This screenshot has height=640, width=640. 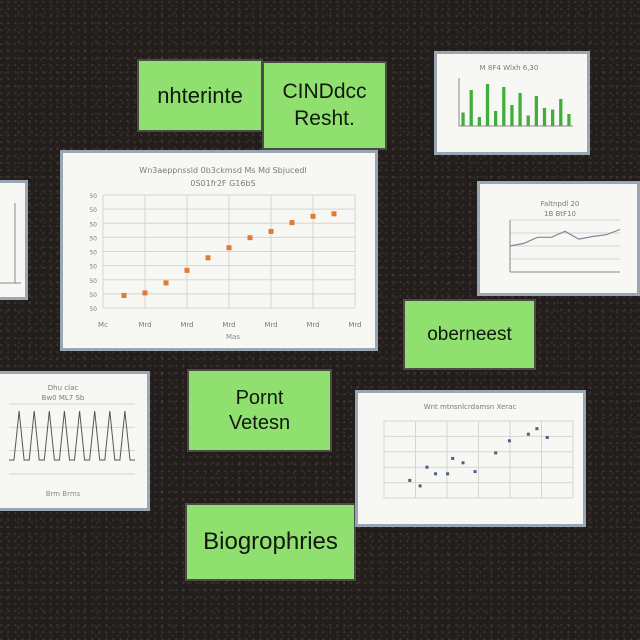 I want to click on note-center-line2: Vetesn, so click(x=259, y=423).